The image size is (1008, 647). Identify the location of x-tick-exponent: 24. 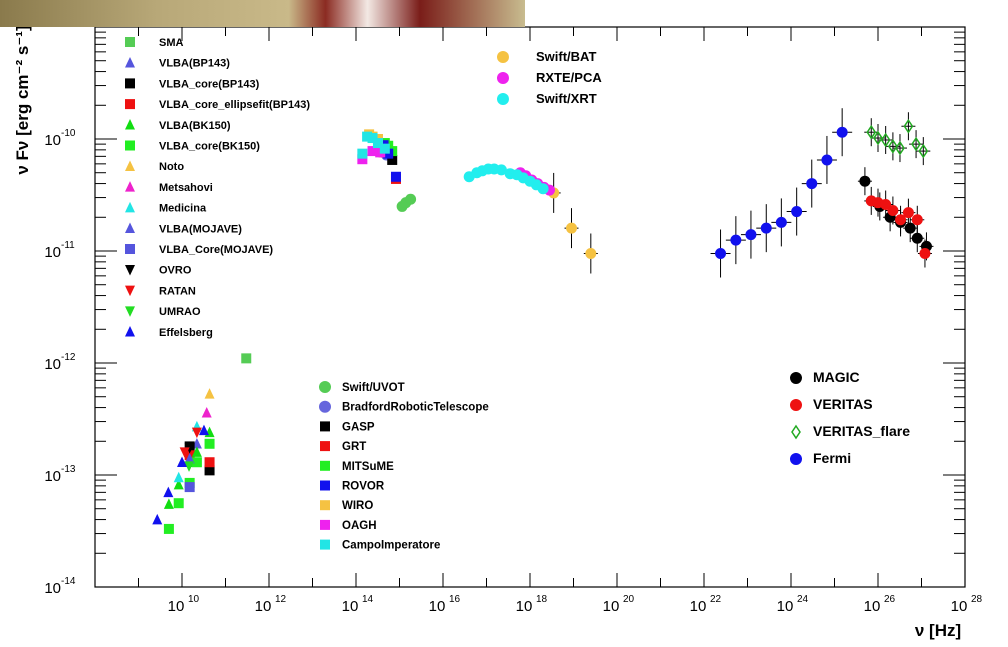
(803, 599).